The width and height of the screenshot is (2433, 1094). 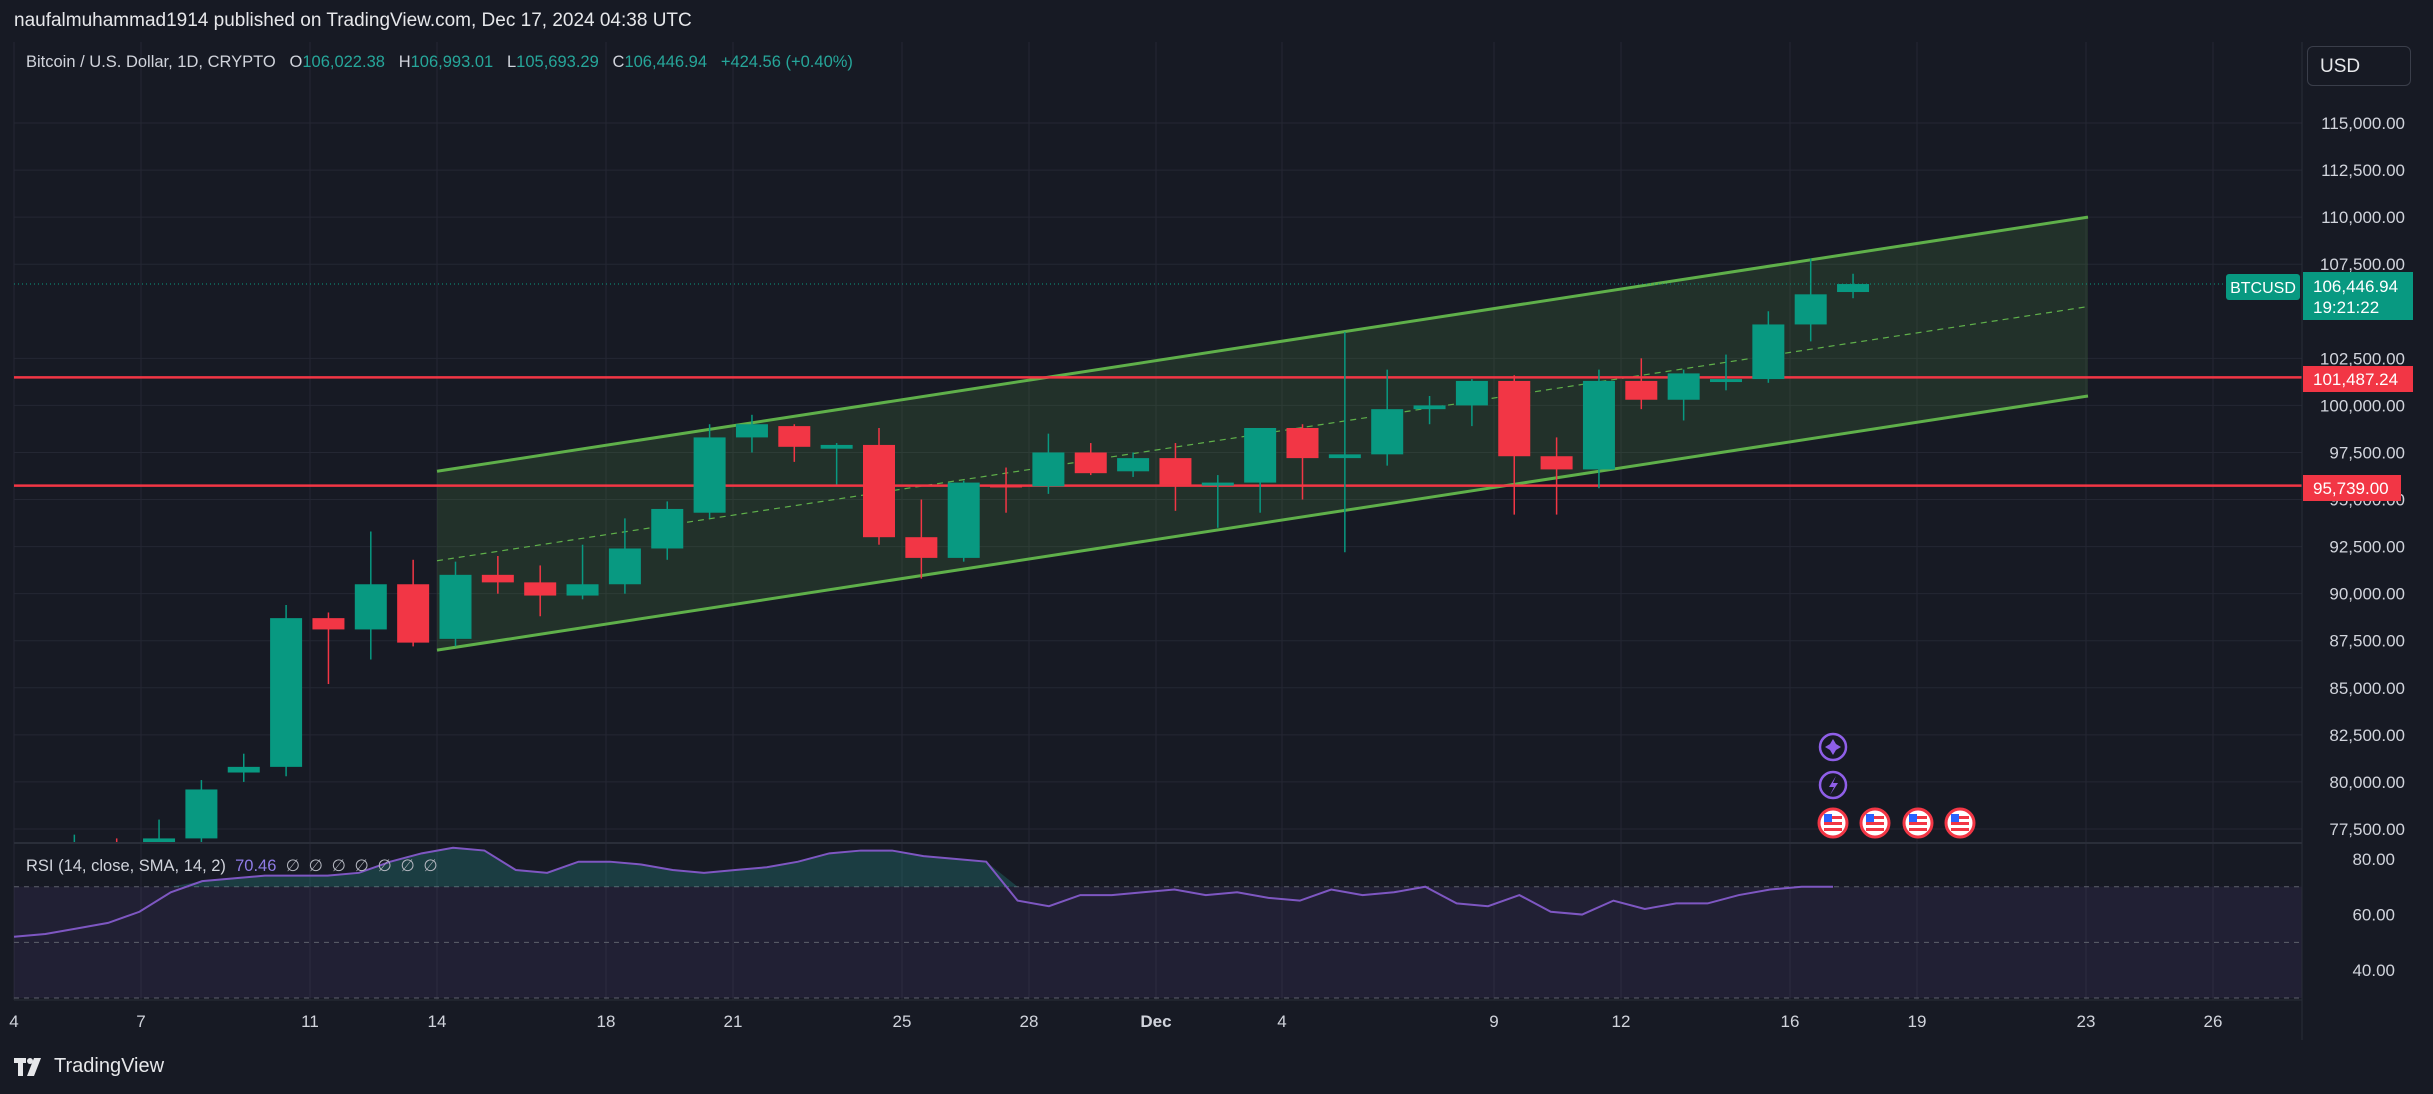 What do you see at coordinates (2363, 170) in the screenshot?
I see `price-axis-label: 112,500.00` at bounding box center [2363, 170].